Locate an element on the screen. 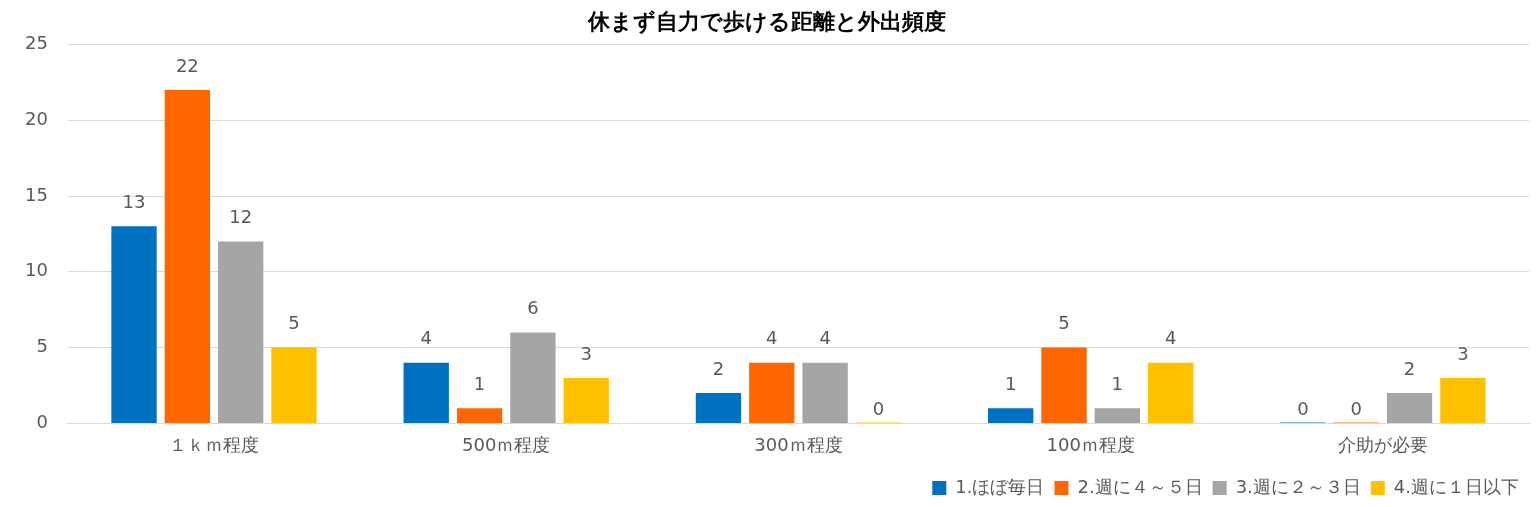 This screenshot has width=1539, height=507. y-tick-label: 20 is located at coordinates (36, 118).